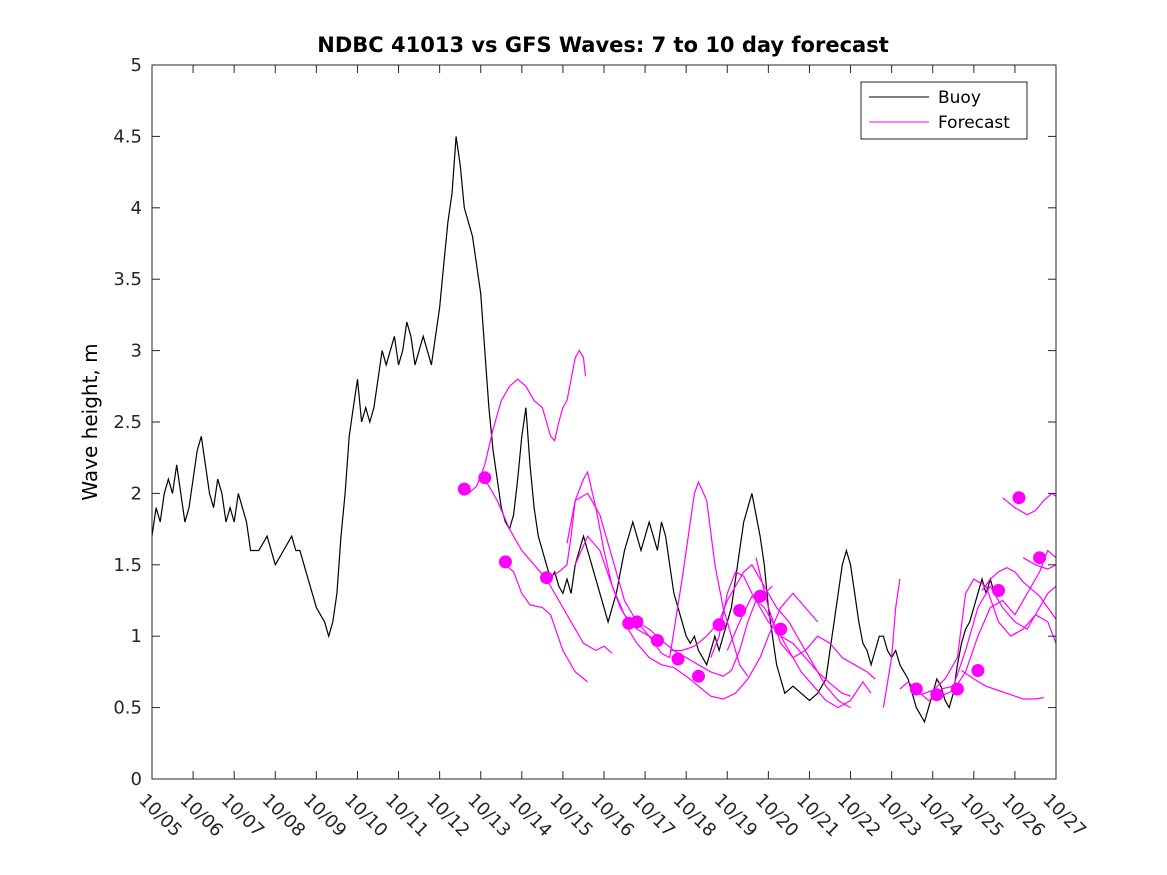 This screenshot has height=875, width=1167. Describe the element at coordinates (127, 136) in the screenshot. I see `y-tick-label: 4.5` at that location.